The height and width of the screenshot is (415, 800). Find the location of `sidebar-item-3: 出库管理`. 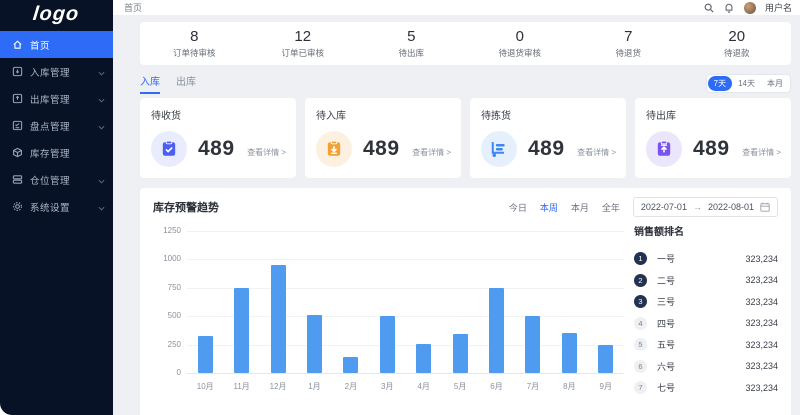

sidebar-item-3: 出库管理 is located at coordinates (56, 98).